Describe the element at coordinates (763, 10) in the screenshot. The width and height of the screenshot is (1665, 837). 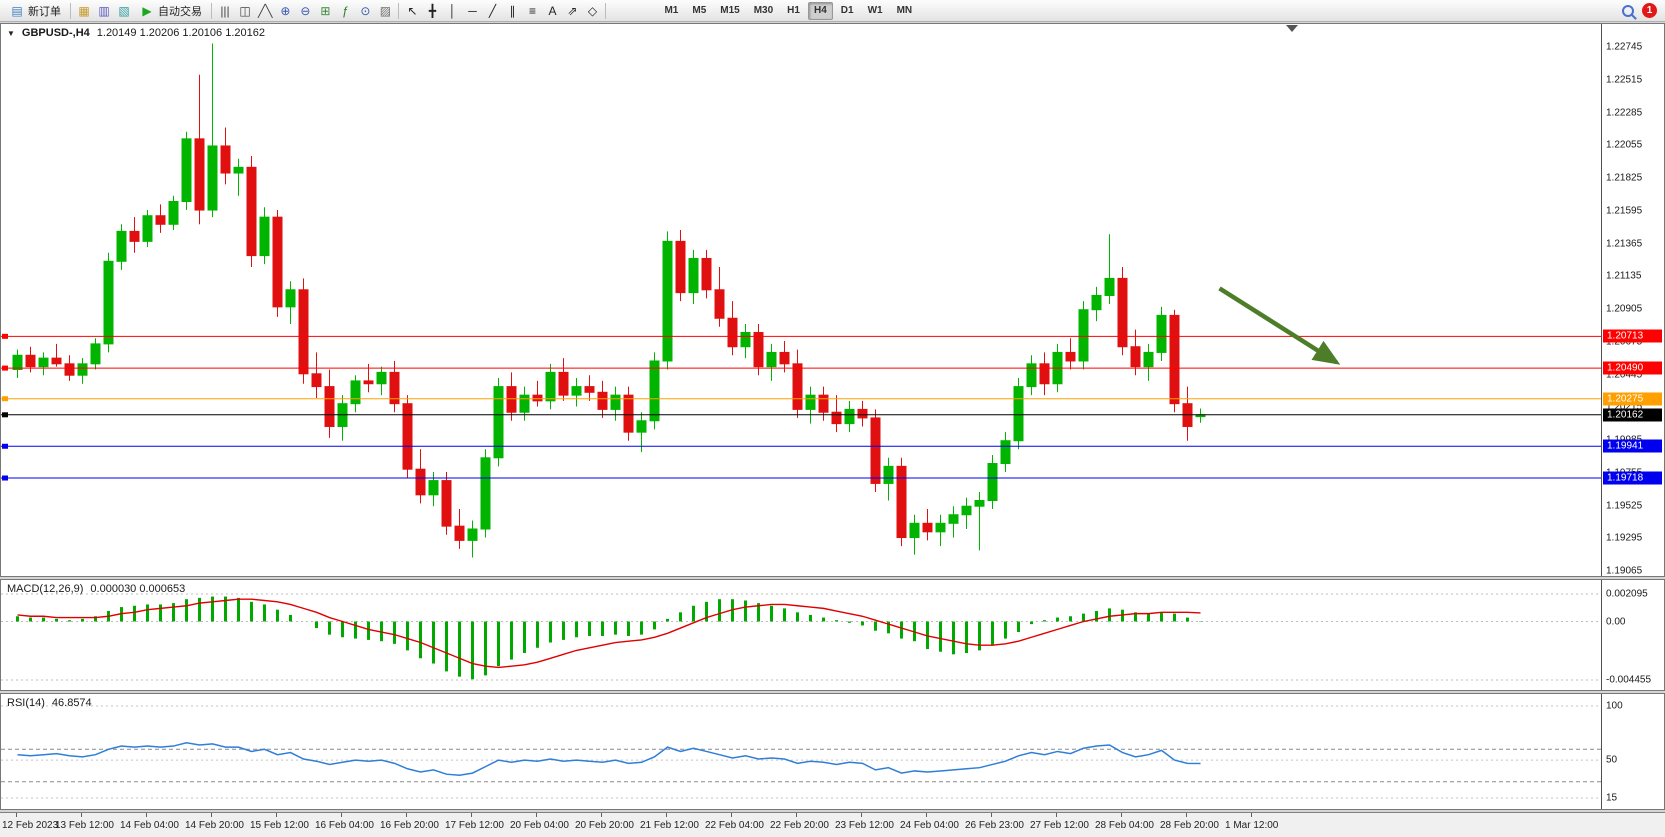
I see `timeframe-m30-button: M30` at that location.